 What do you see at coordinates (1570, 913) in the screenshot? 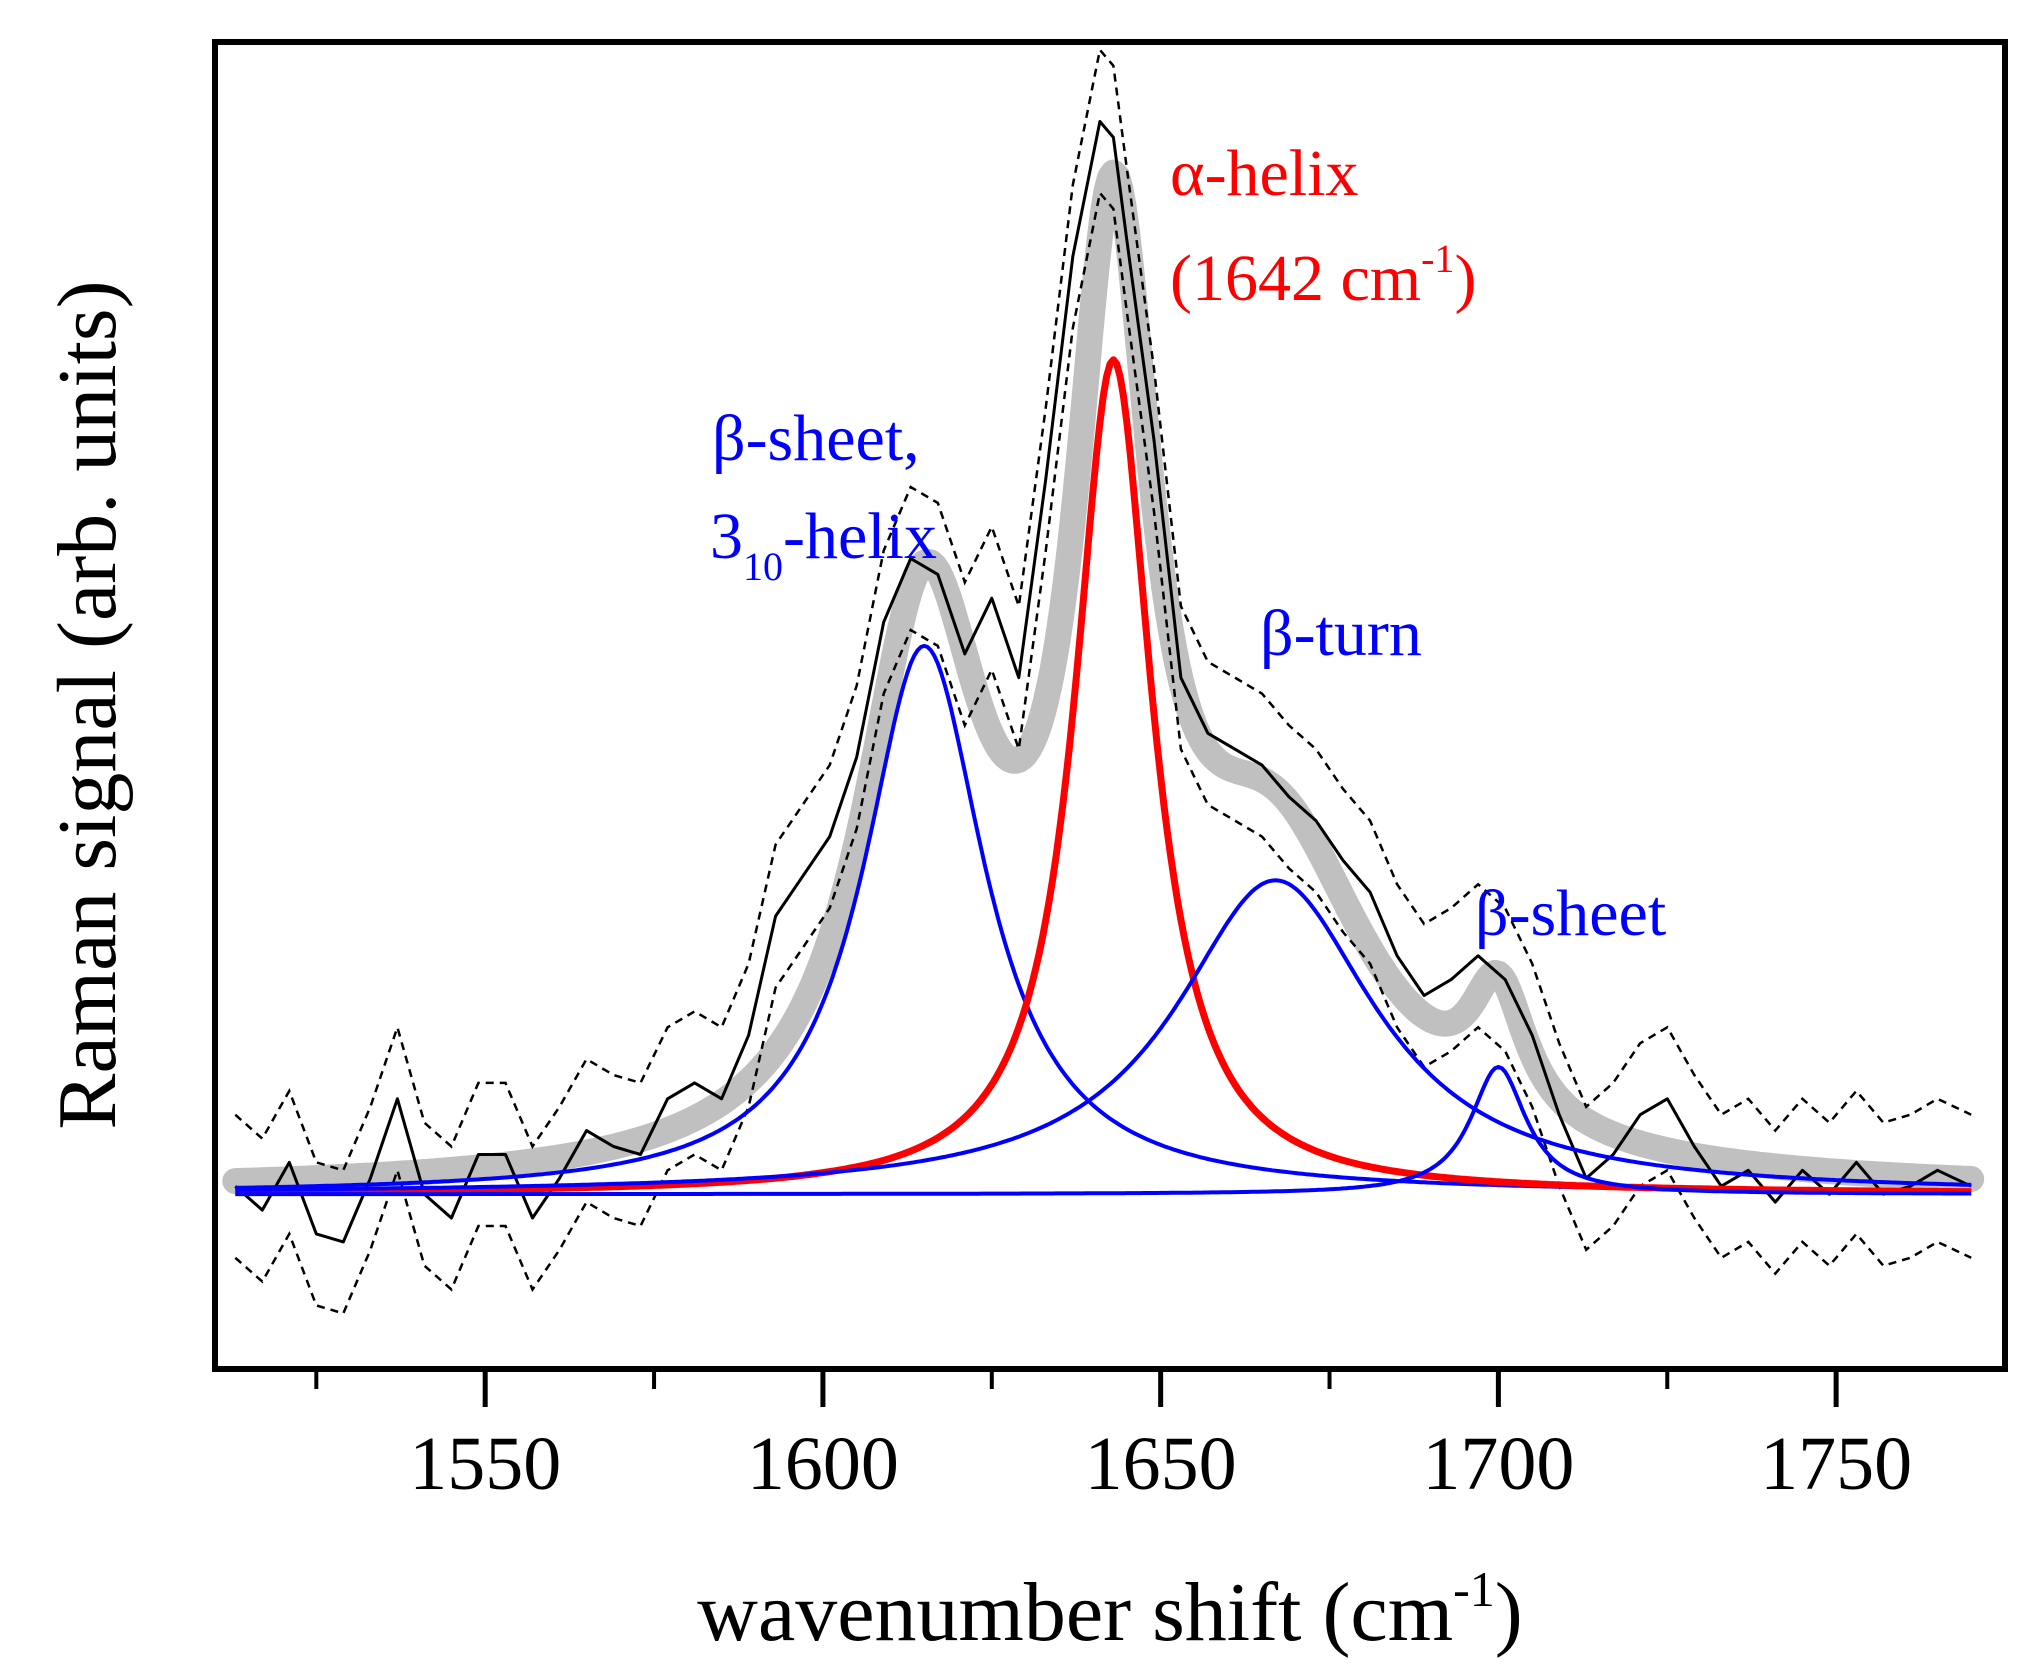
I see `beta-sheet-label: β-sheet` at bounding box center [1570, 913].